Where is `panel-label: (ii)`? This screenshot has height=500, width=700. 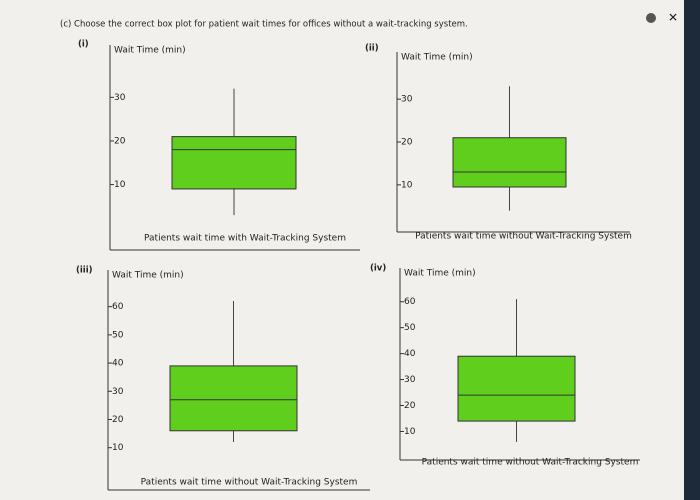 panel-label: (ii) is located at coordinates (372, 49).